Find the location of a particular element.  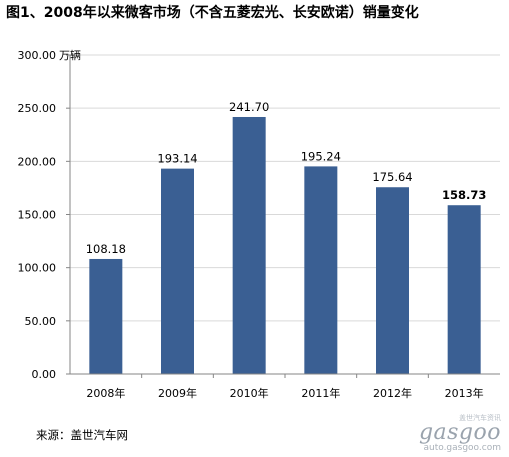

chart-title: 图1、2008年以来微客市场（不含五菱宏光、长安欧诺）销量变化 is located at coordinates (212, 13).